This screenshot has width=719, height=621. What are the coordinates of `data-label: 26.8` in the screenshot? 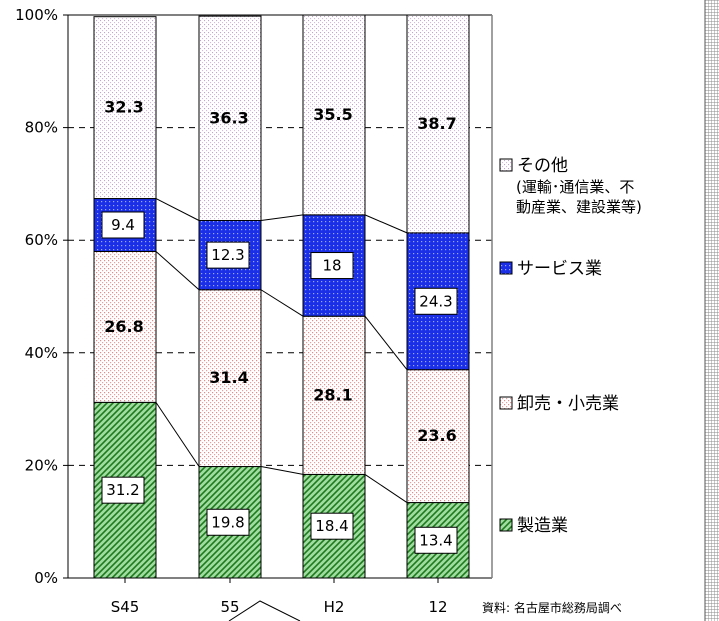 It's located at (123, 326).